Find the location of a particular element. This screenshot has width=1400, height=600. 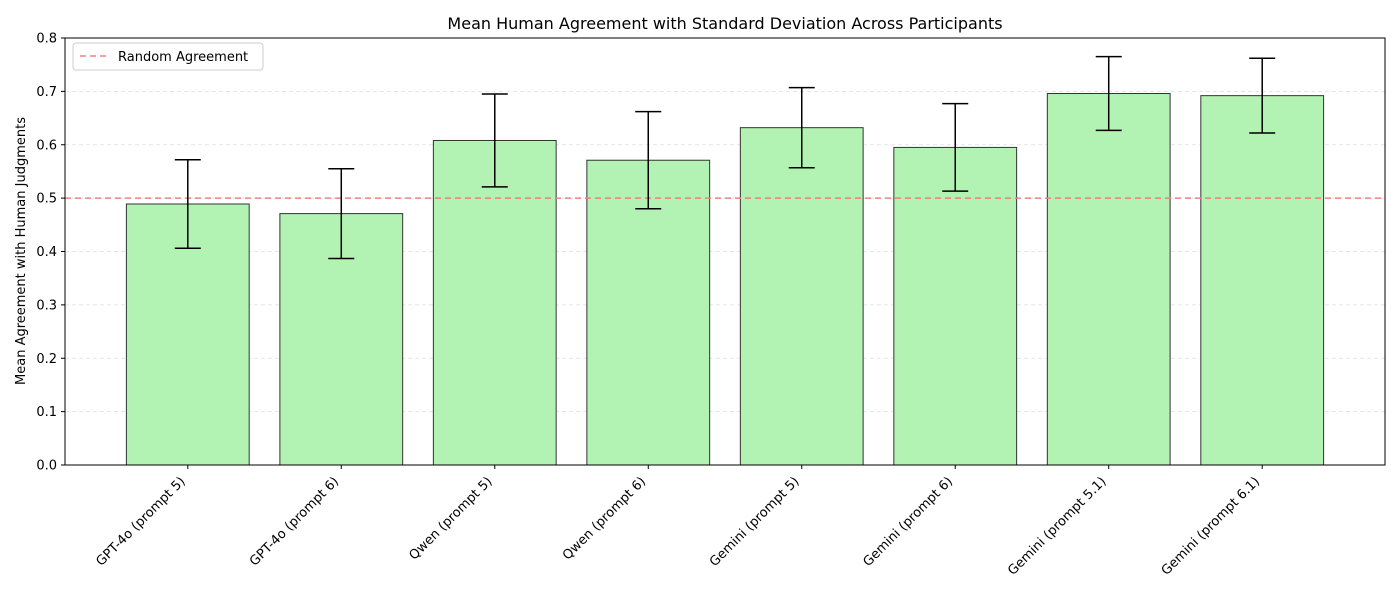

x-tick-label-gemini-prompt-6-1: Gemini (prompt 6.1) is located at coordinates (1211, 526).